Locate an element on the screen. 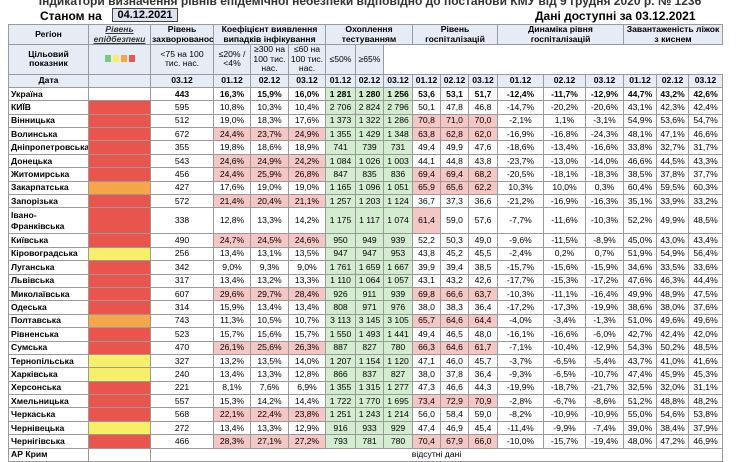 The width and height of the screenshot is (740, 462). region-label: Регіон is located at coordinates (48, 34).